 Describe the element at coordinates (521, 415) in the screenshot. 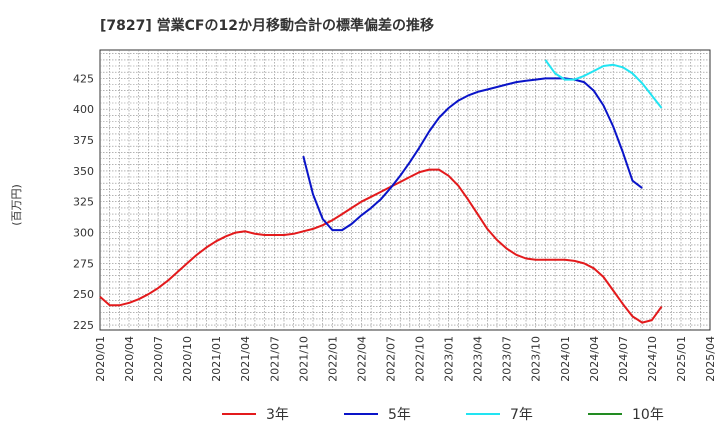

I see `legend-label: 7年` at that location.